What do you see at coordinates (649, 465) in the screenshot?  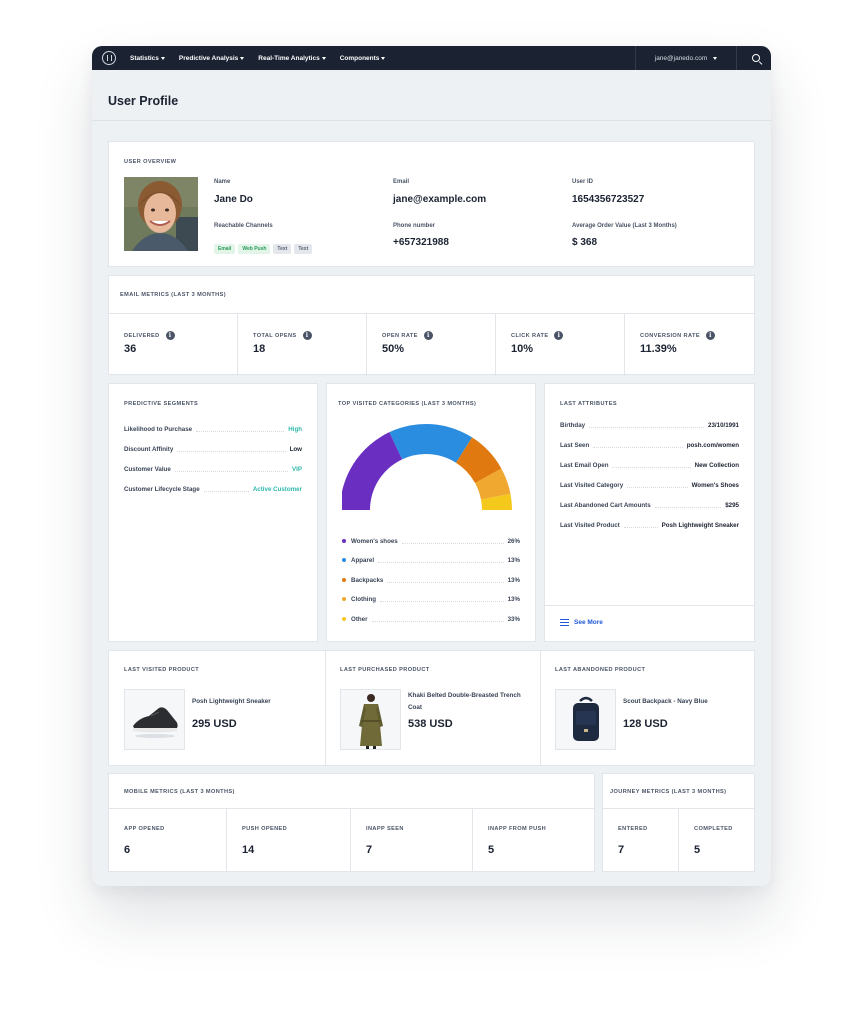 I see `attribute-row: Last Email Open New Collection` at bounding box center [649, 465].